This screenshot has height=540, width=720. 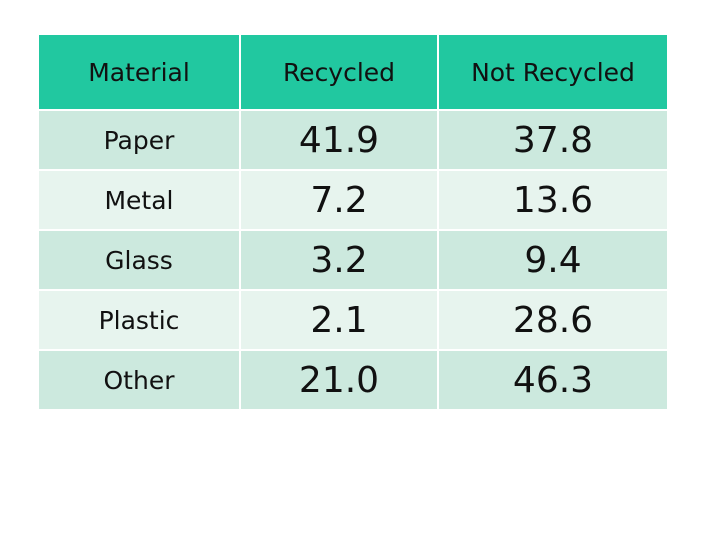 I want to click on value-cell: 21.0, so click(x=339, y=380).